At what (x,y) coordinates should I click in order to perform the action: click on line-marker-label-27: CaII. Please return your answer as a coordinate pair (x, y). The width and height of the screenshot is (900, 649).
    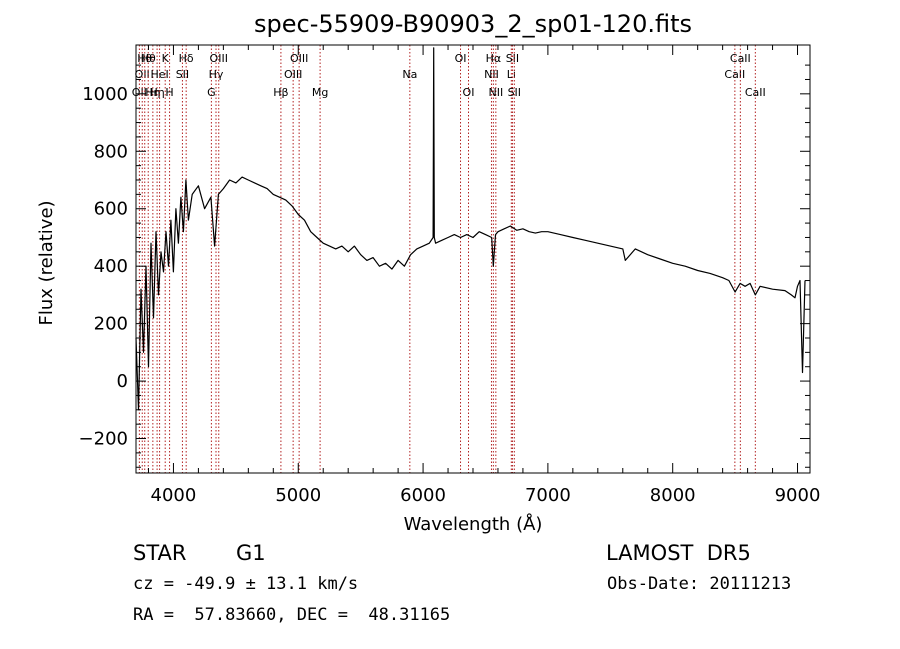
    Looking at the image, I should click on (734, 74).